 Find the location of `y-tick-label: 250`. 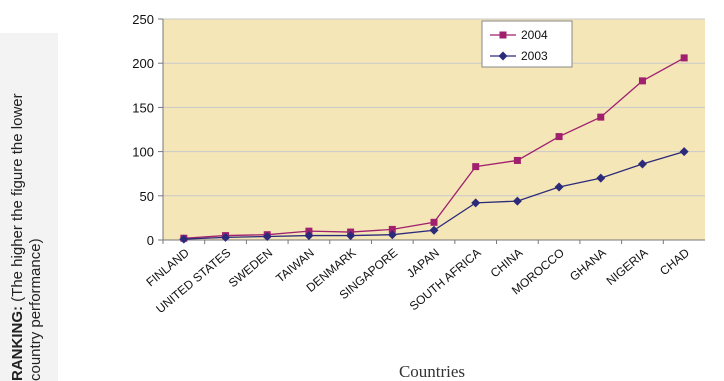

y-tick-label: 250 is located at coordinates (143, 19).